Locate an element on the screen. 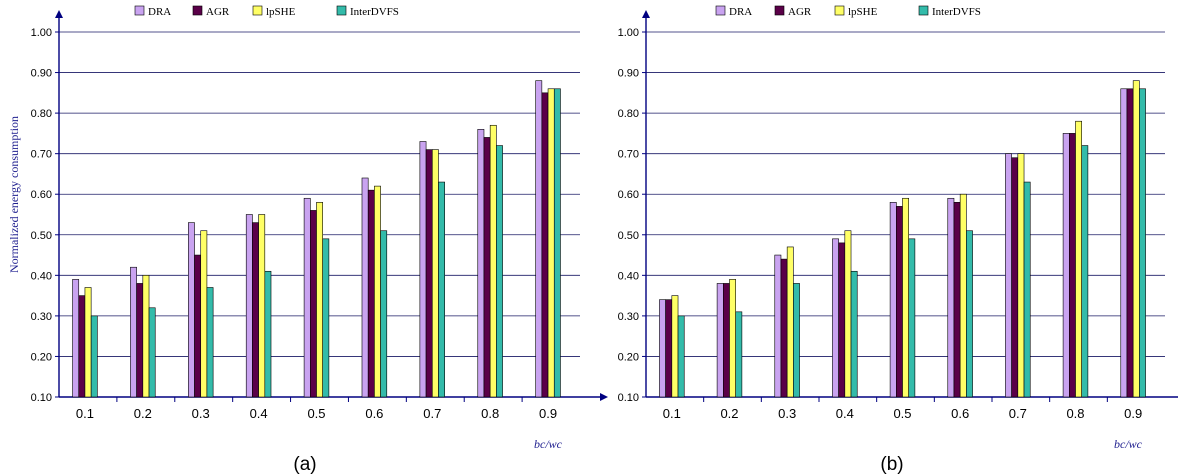  x-axis-arrow is located at coordinates (604, 397).